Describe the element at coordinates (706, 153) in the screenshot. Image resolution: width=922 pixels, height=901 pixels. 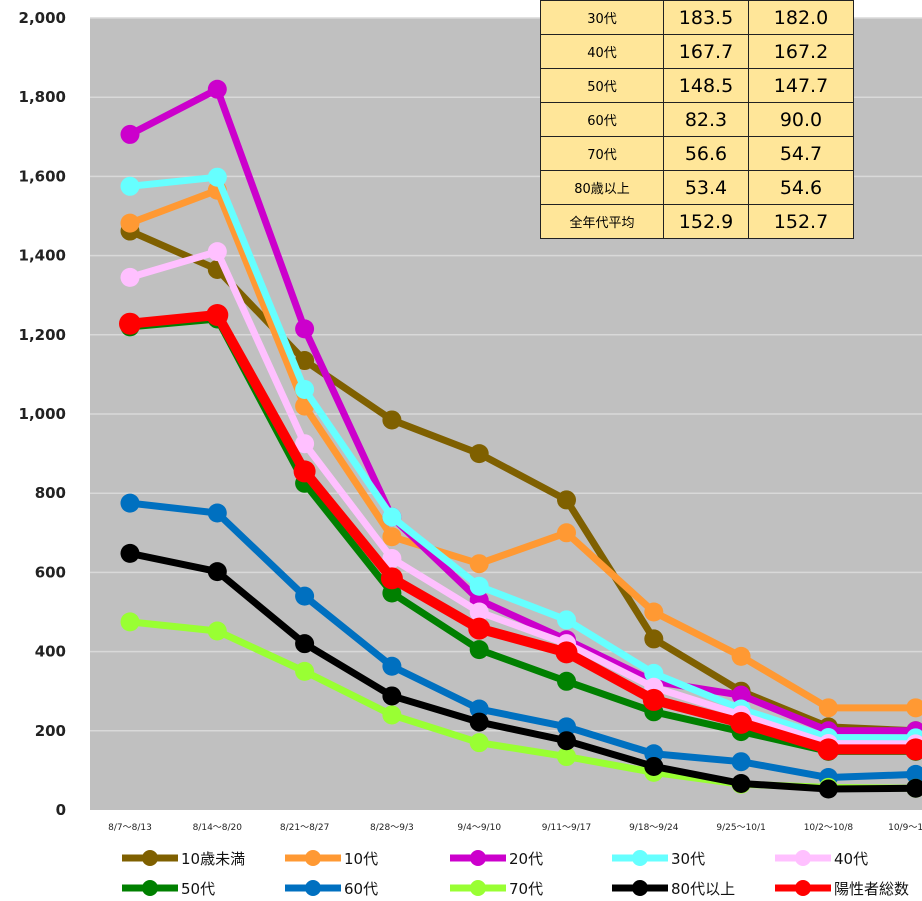
I see `table-cell: 56.6` at that location.